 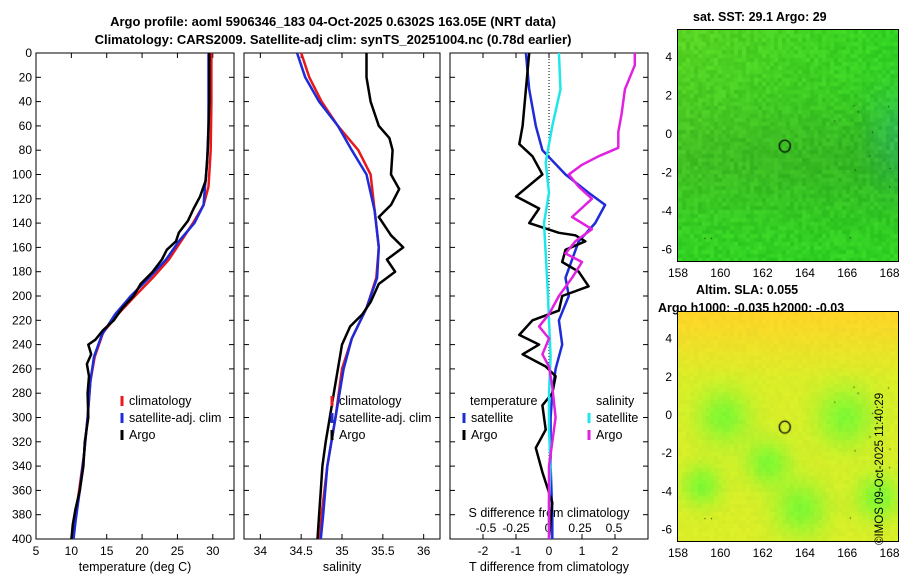 I want to click on sla-map-ytick-label: -6, so click(x=666, y=530).